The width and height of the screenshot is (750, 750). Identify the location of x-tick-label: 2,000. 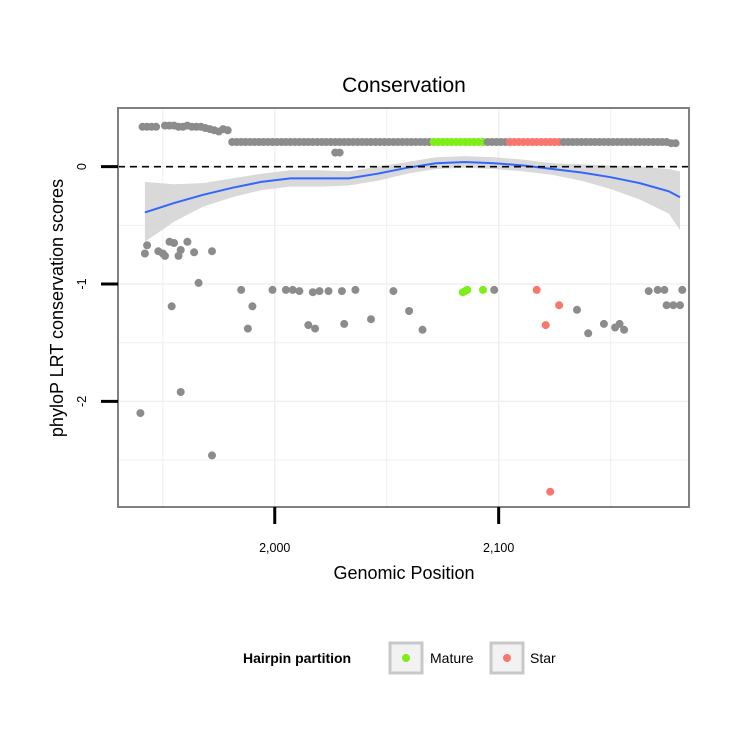
(274, 548).